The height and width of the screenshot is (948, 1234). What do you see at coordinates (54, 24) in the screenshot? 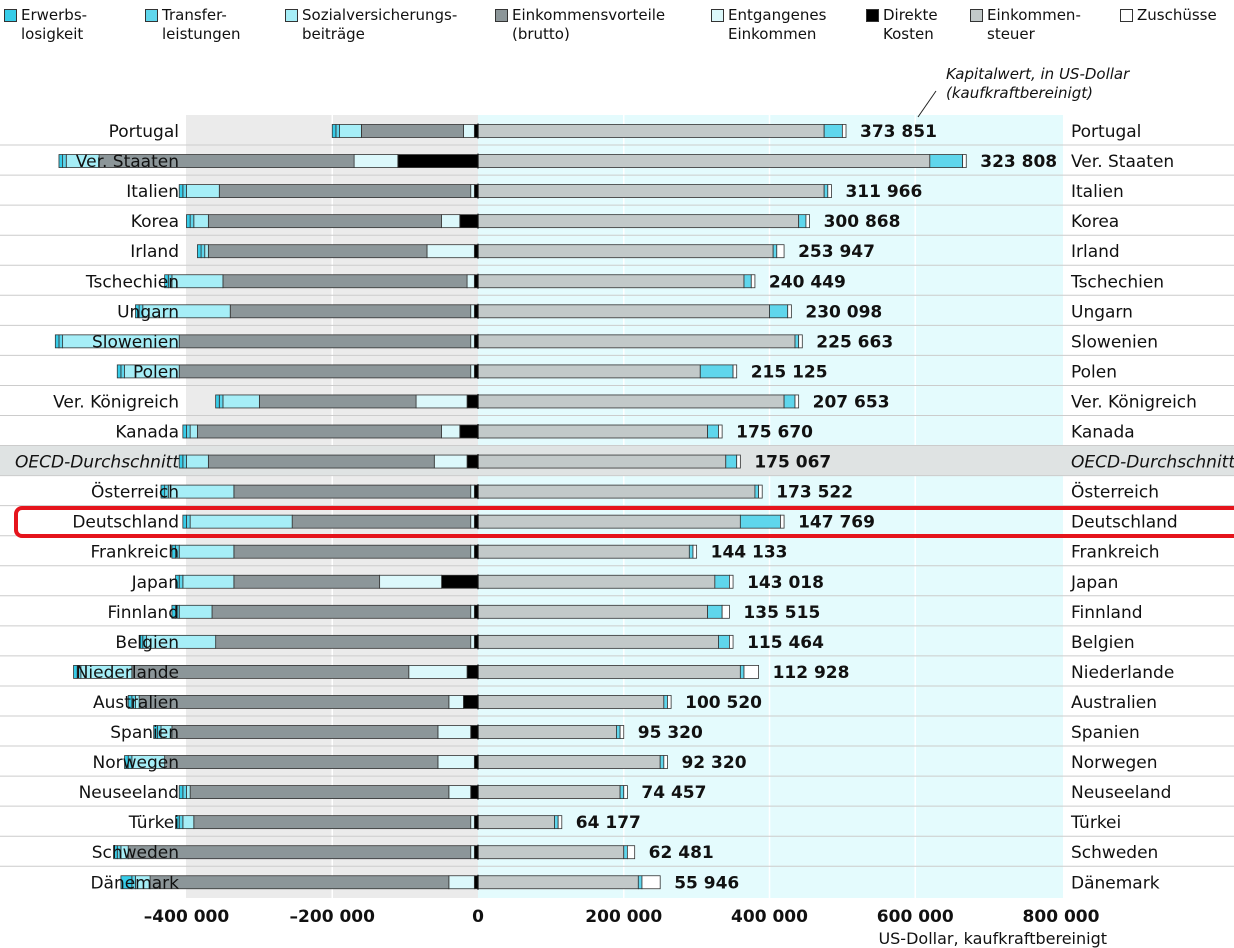
I see `legend-label: Erwerbs- losigkeit` at bounding box center [54, 24].